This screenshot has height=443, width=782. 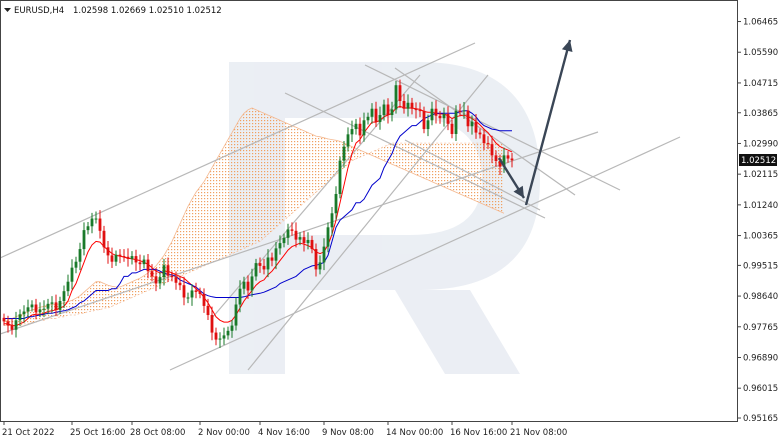 I want to click on dropdown-triangle-icon, so click(x=7, y=10).